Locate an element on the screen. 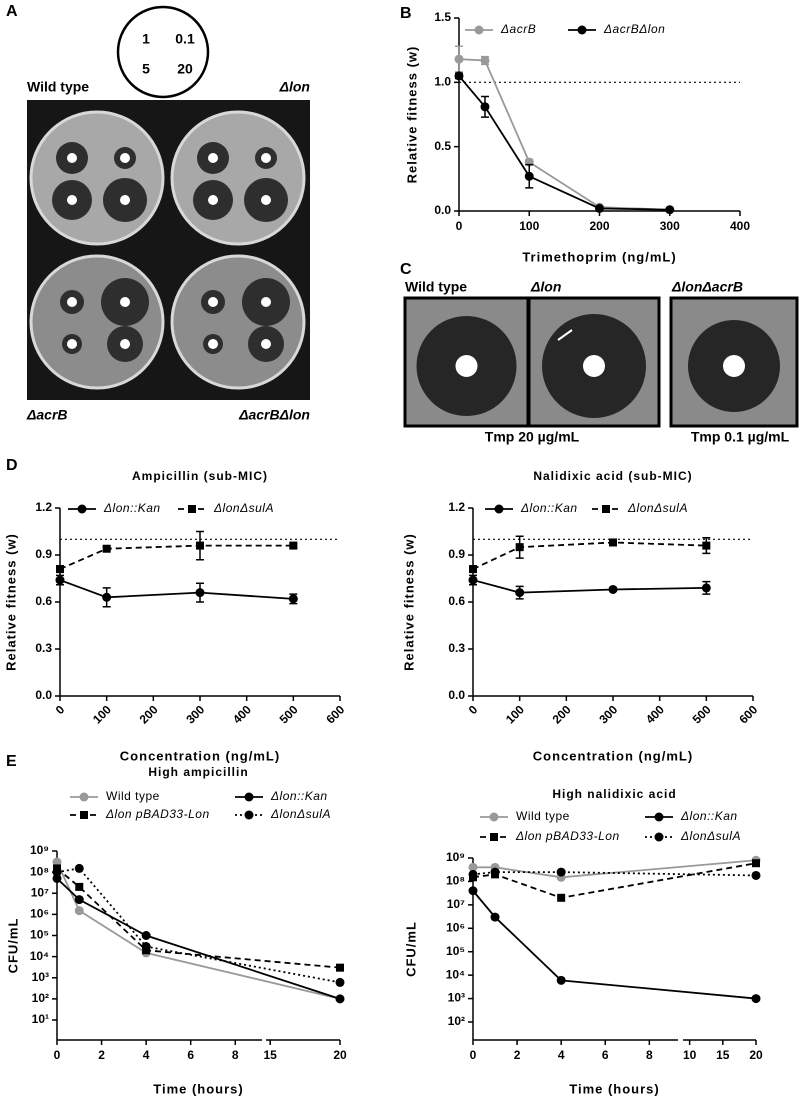  panel-label: A is located at coordinates (12, 11).